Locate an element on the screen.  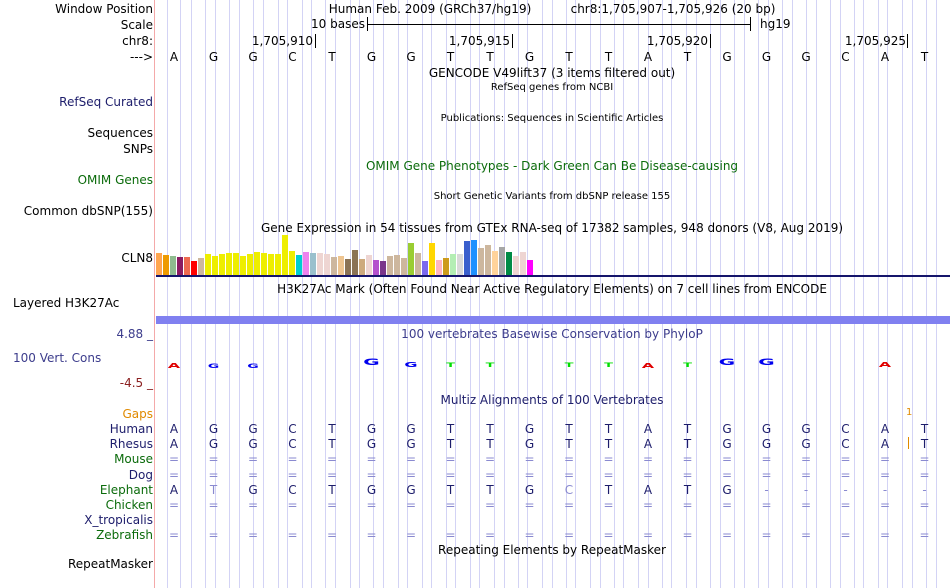
label-strand-arrow: ---> is located at coordinates (141, 57).